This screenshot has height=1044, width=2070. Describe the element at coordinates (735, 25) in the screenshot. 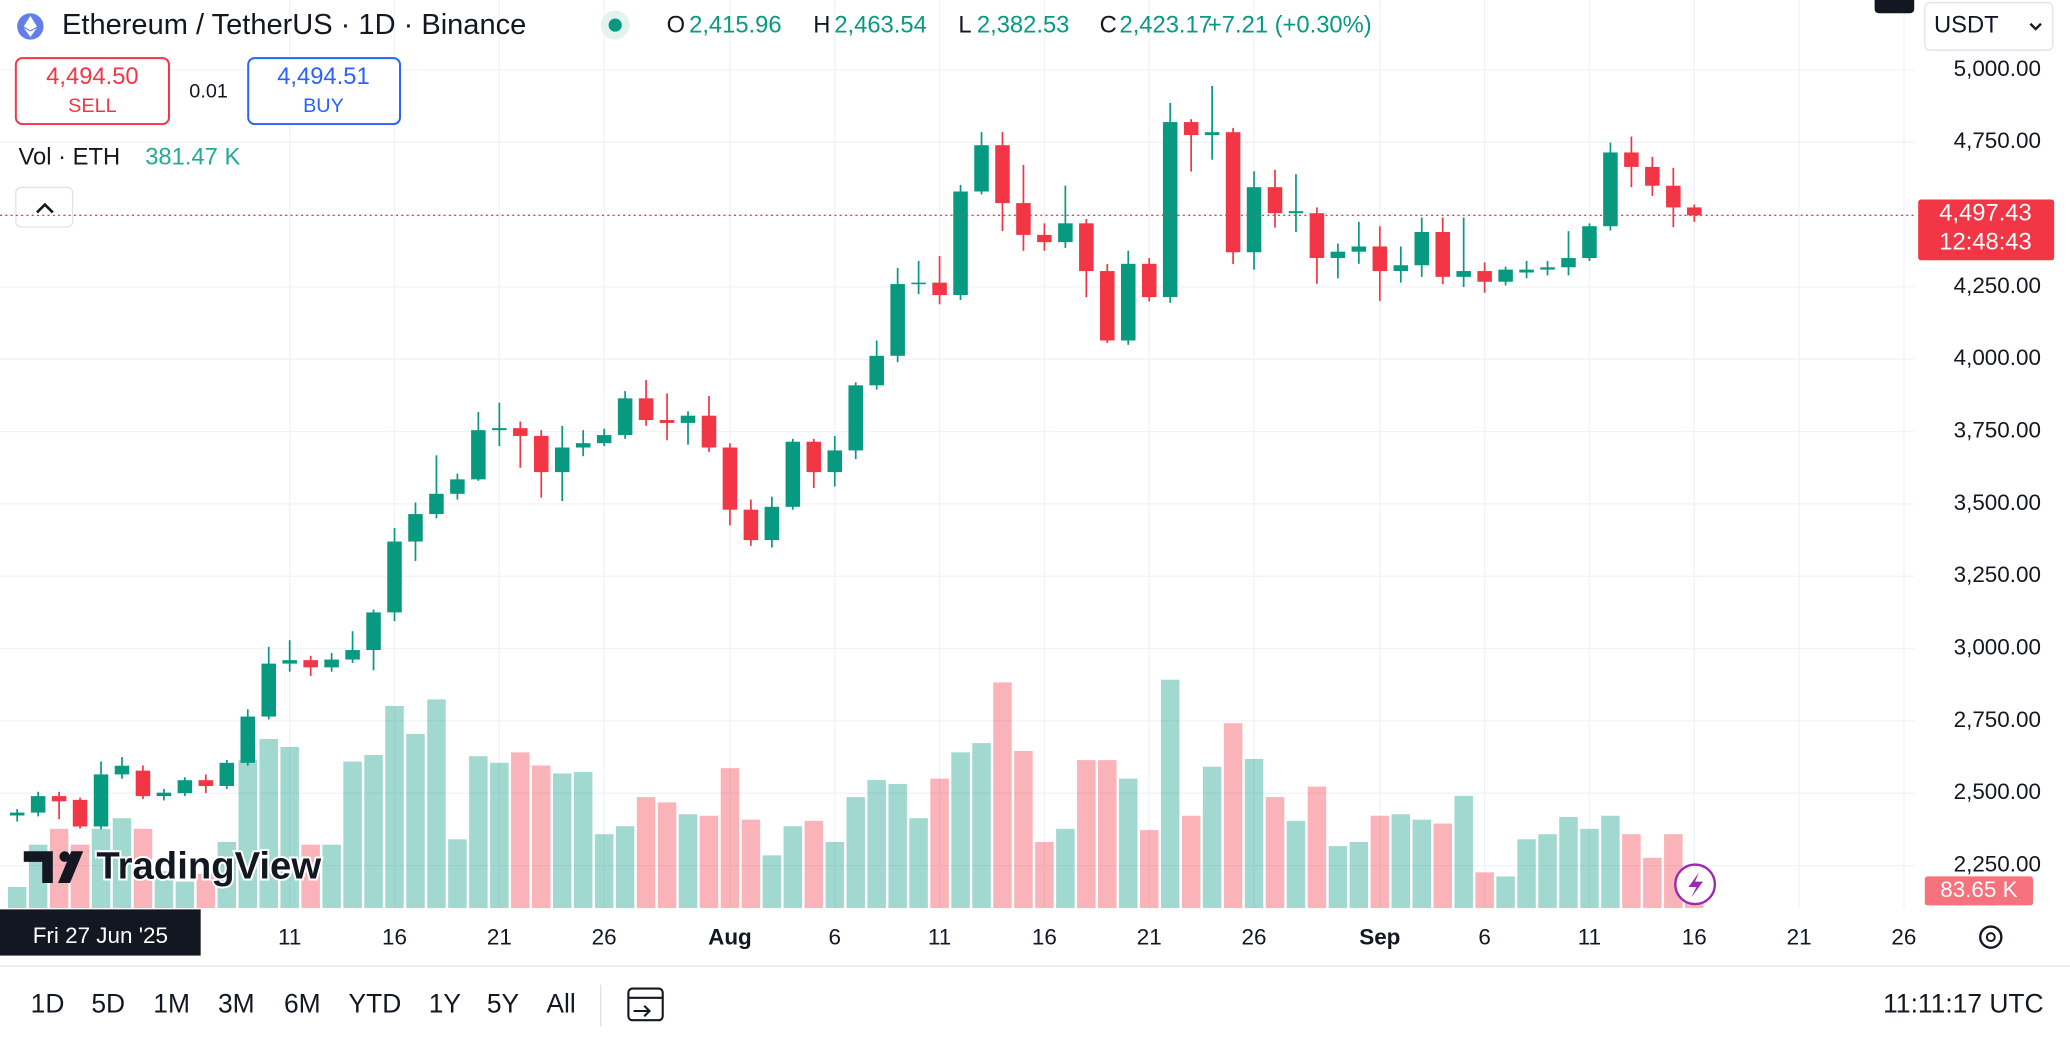

I see `ohlc-value: 2,415.96` at that location.